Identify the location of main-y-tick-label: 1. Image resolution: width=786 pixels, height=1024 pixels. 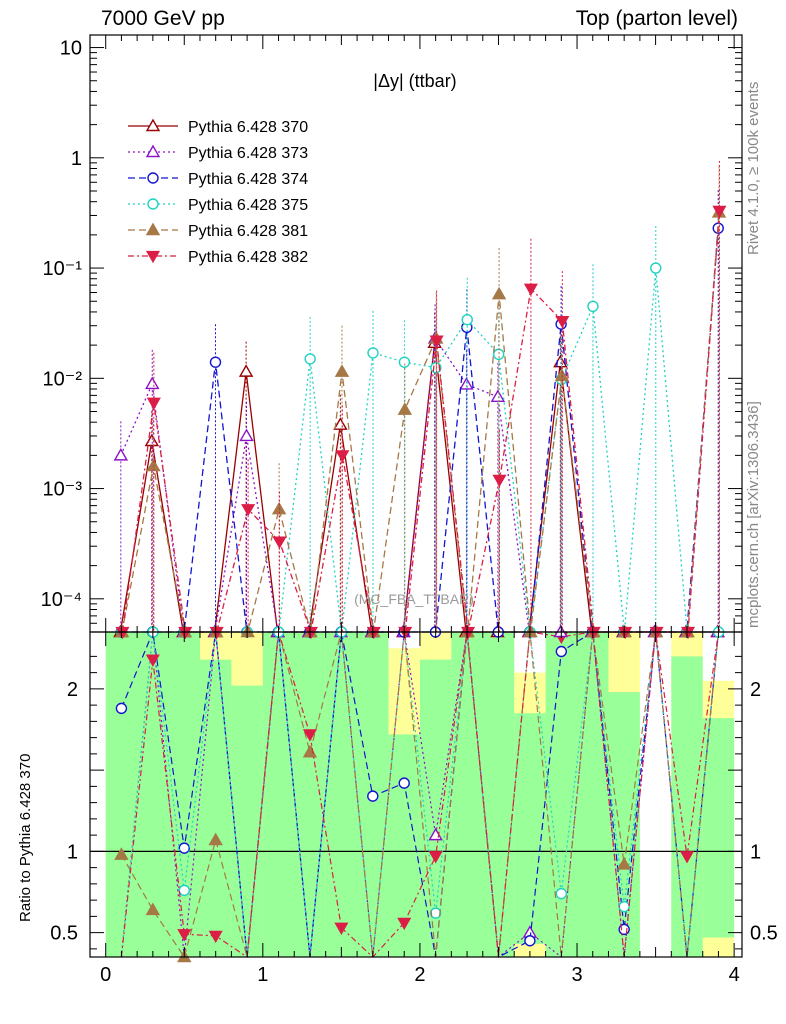
(76, 159).